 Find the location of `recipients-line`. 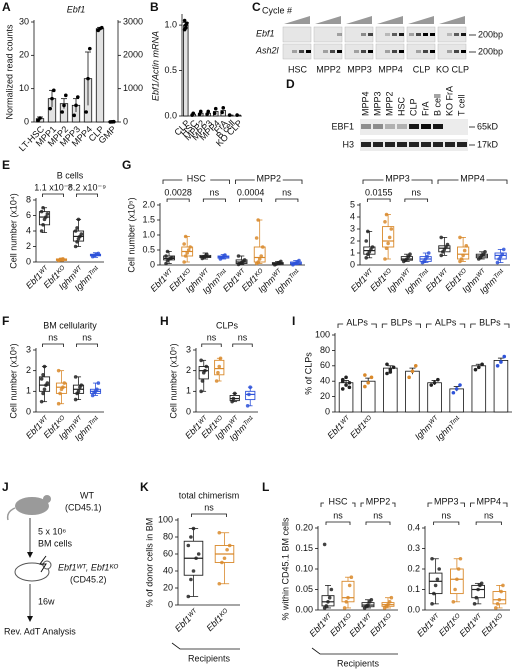

recipients-line is located at coordinates (205, 646).